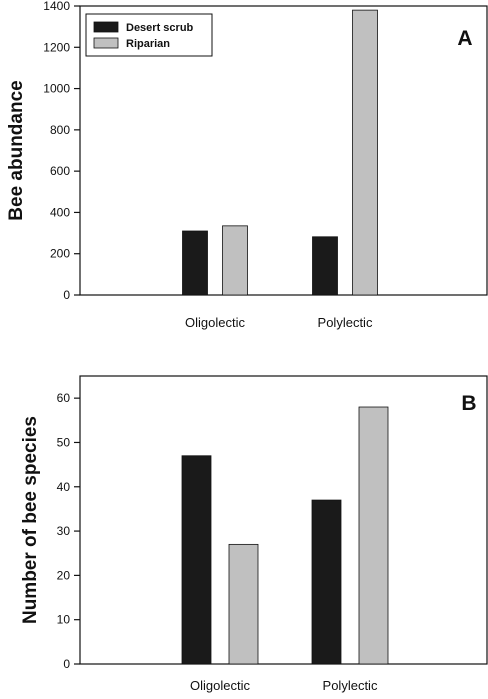 Image resolution: width=488 pixels, height=699 pixels. What do you see at coordinates (60, 212) in the screenshot?
I see `y-tick-label: 400` at bounding box center [60, 212].